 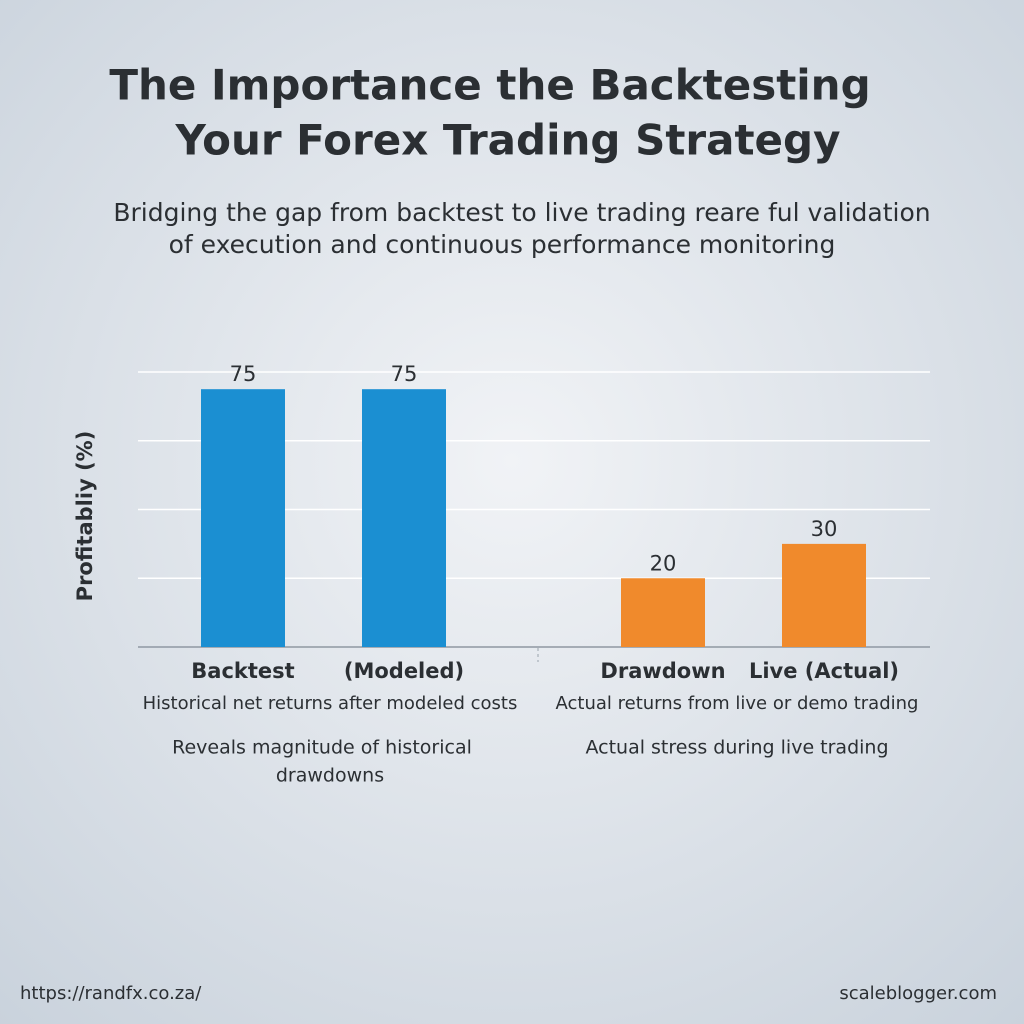 I want to click on x-tick-label: Drawdown, so click(x=662, y=671).